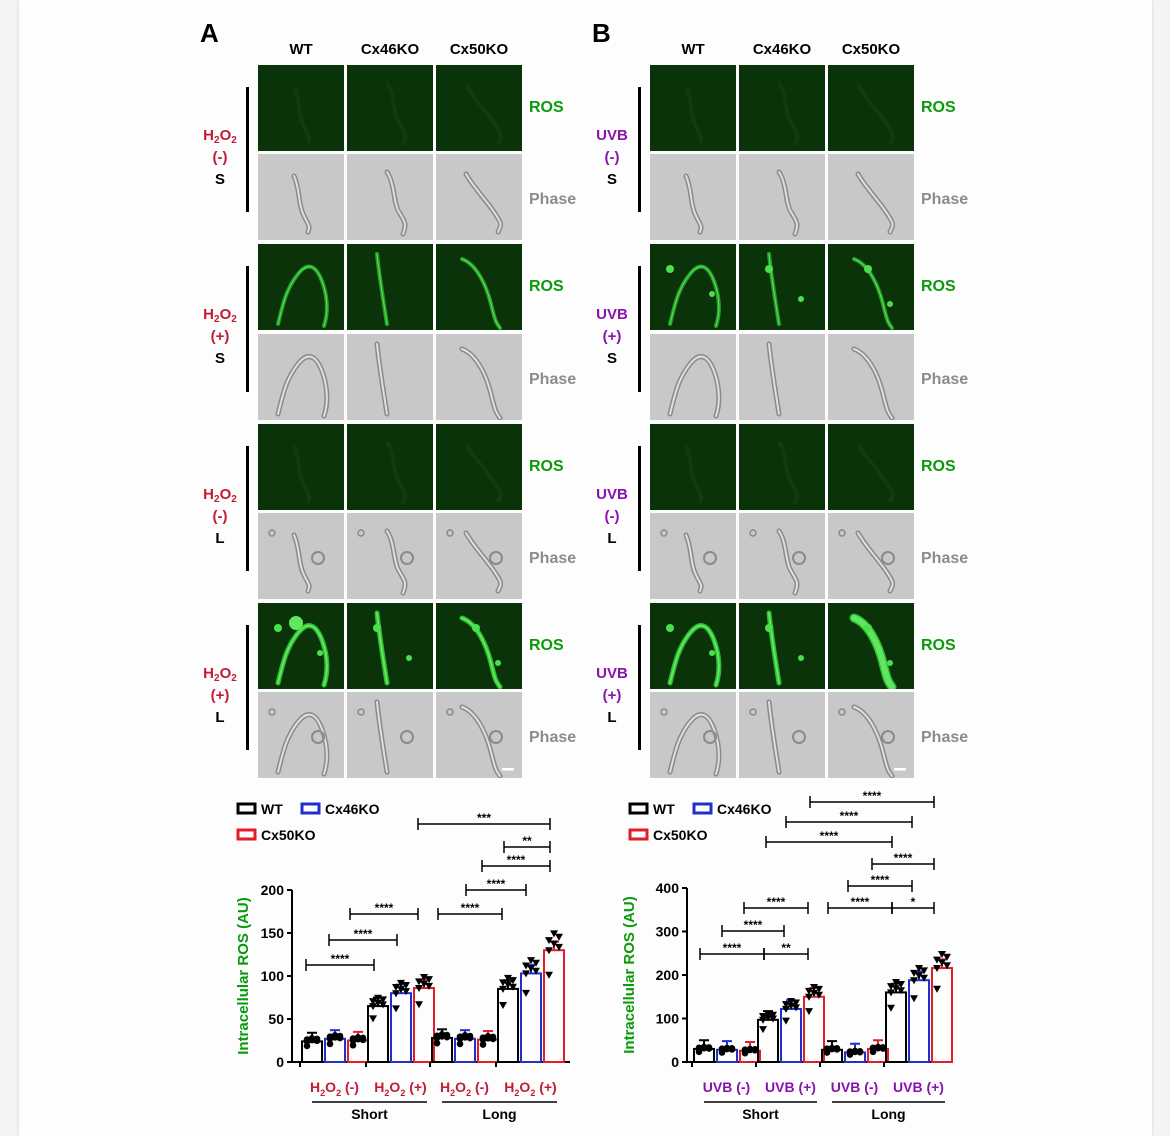 Image resolution: width=1170 pixels, height=1136 pixels. What do you see at coordinates (479, 49) in the screenshot?
I see `a-col-header-2: Cx50KO` at bounding box center [479, 49].